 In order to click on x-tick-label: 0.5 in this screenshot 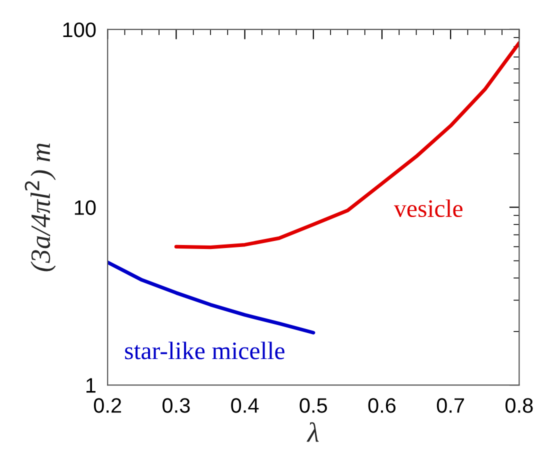, I will do `click(313, 405)`.